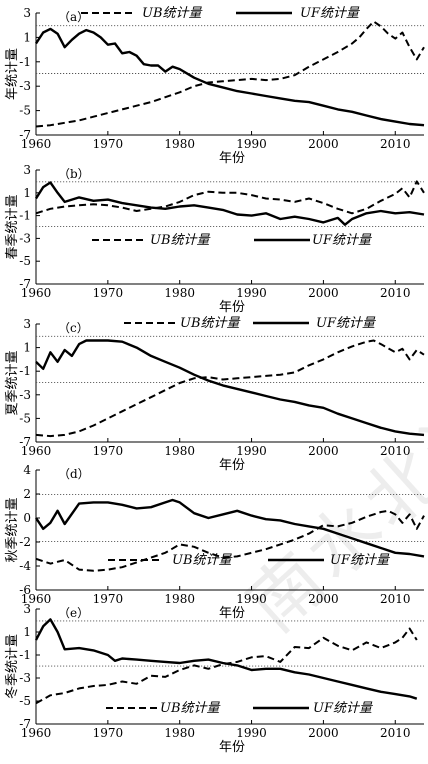 Image resolution: width=428 pixels, height=764 pixels. Describe the element at coordinates (74, 174) in the screenshot. I see `panel-label: （b）` at that location.